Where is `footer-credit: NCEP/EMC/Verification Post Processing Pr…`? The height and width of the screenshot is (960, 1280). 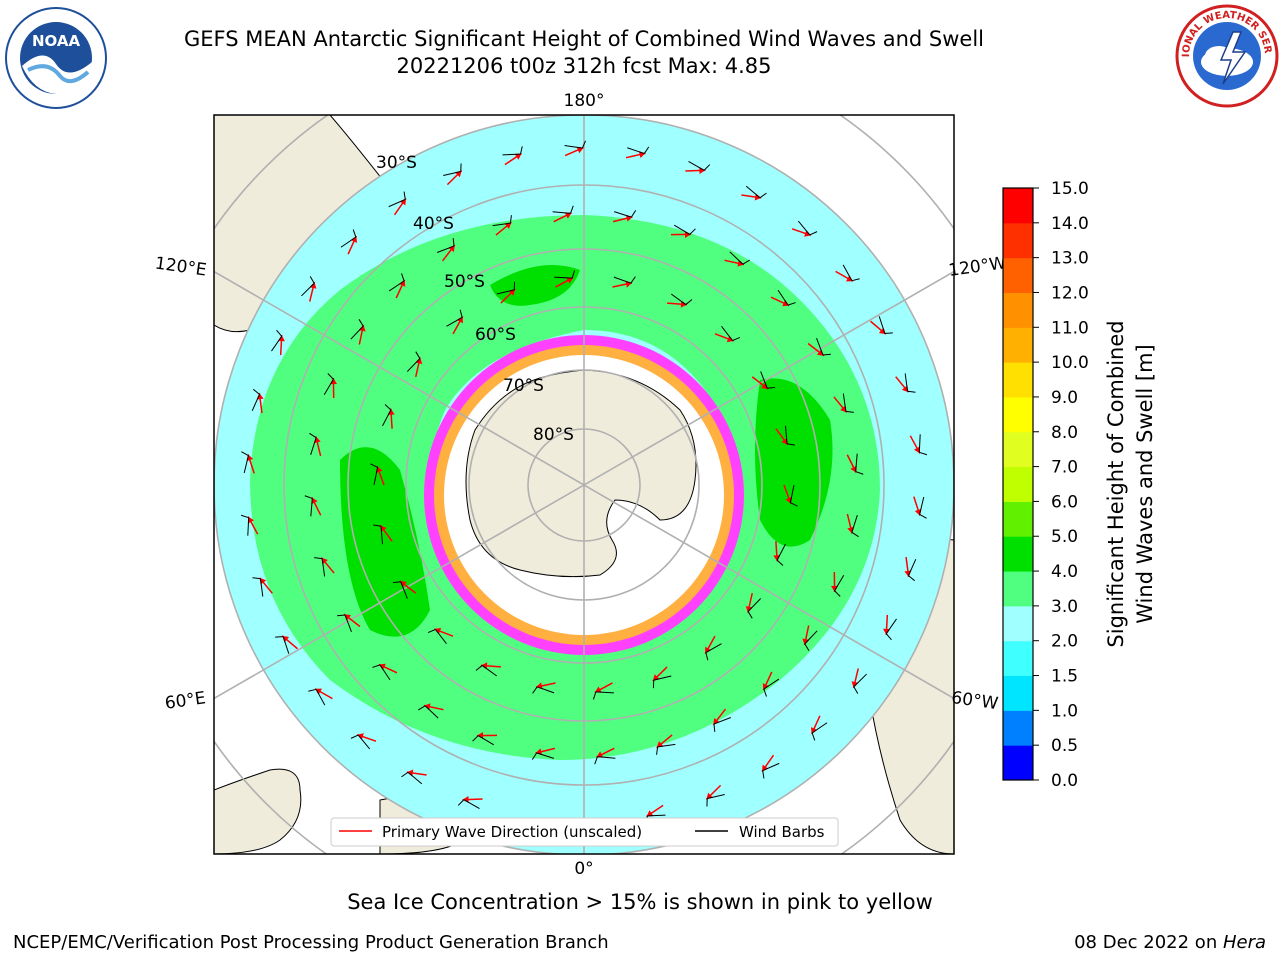 footer-credit: NCEP/EMC/Verification Post Processing Pr… is located at coordinates (311, 942).